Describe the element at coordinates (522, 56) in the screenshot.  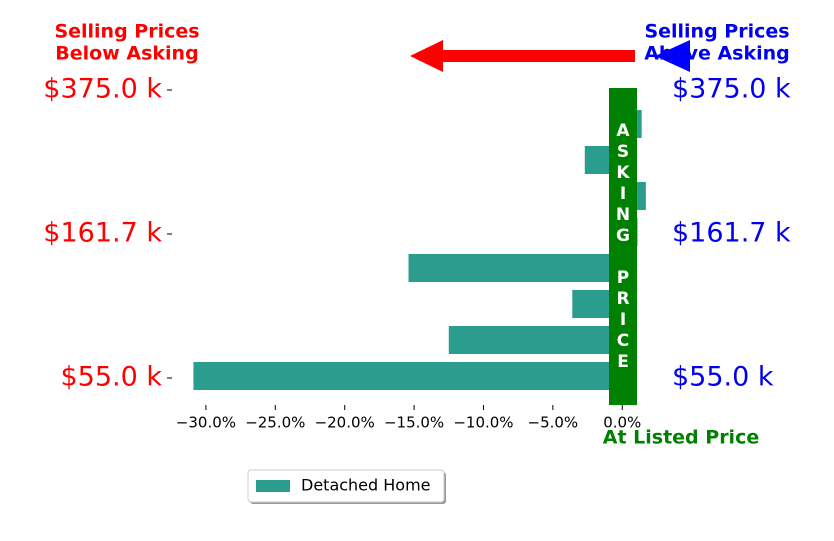
I see `arrow` at that location.